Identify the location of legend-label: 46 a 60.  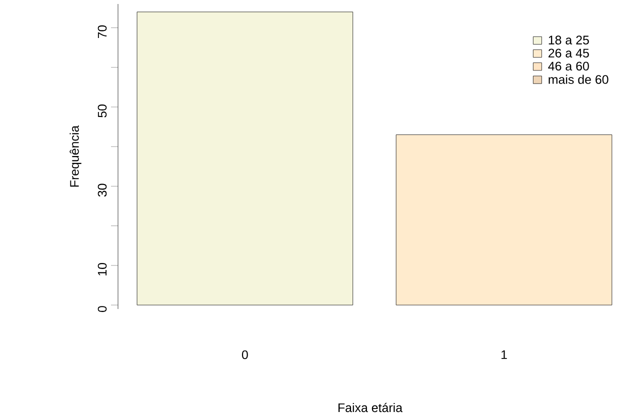
(568, 66).